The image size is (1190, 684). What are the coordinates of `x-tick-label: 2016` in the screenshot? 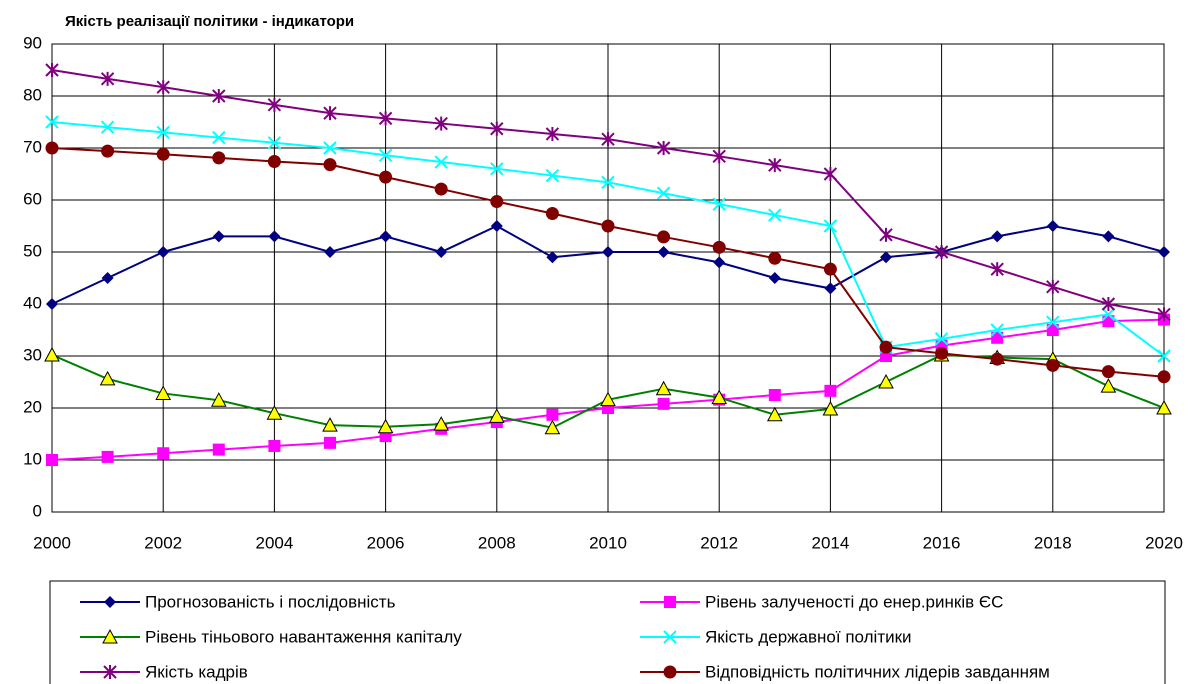 It's located at (942, 542).